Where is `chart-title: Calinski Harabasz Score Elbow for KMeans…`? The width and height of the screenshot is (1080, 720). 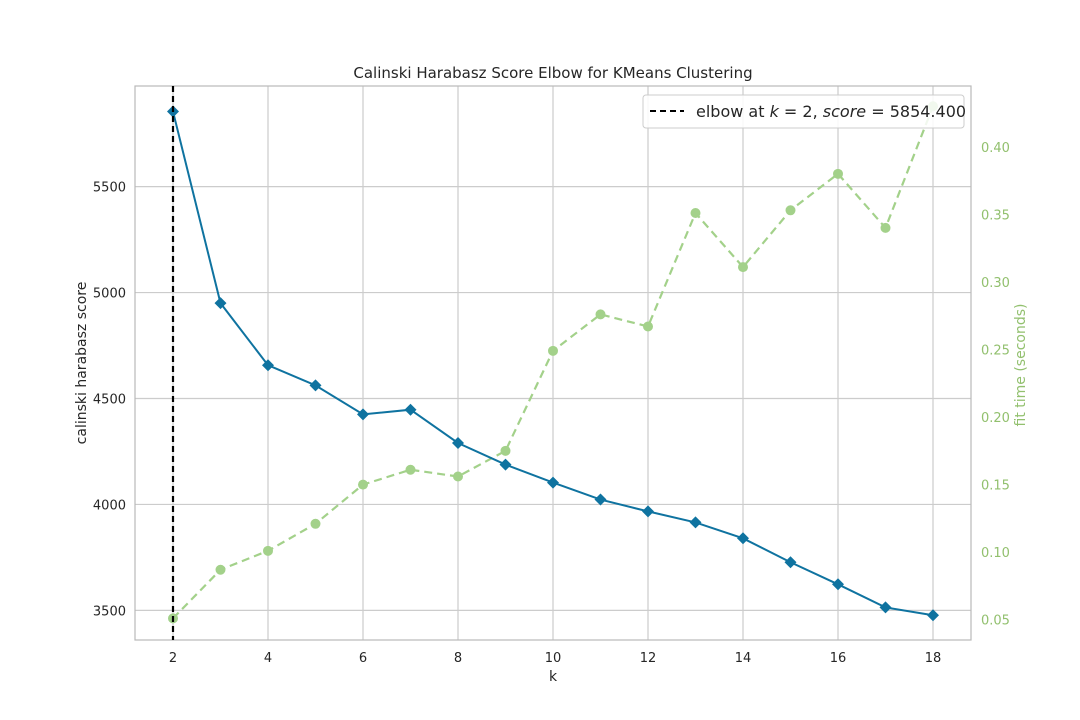
chart-title: Calinski Harabasz Score Elbow for KMeans… is located at coordinates (552, 73).